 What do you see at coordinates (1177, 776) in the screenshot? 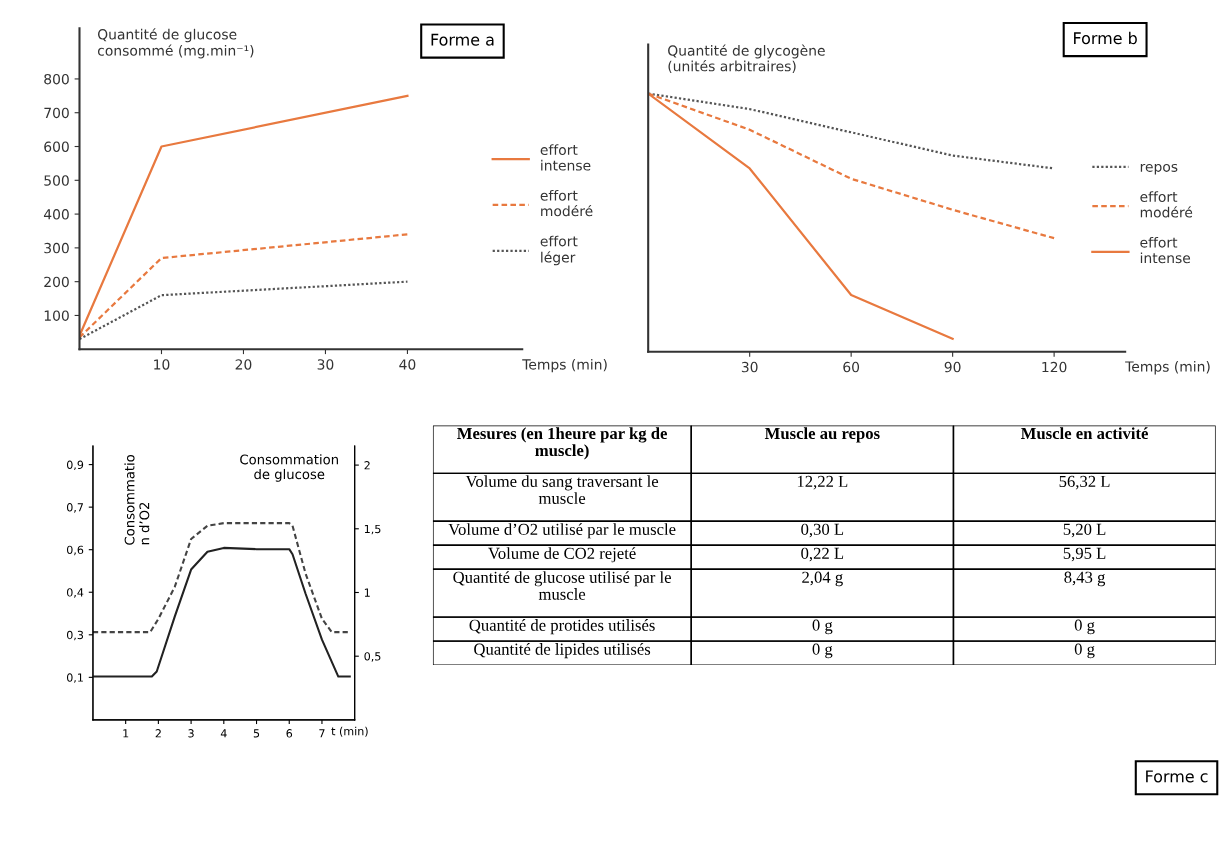
I see `text: Forme c` at bounding box center [1177, 776].